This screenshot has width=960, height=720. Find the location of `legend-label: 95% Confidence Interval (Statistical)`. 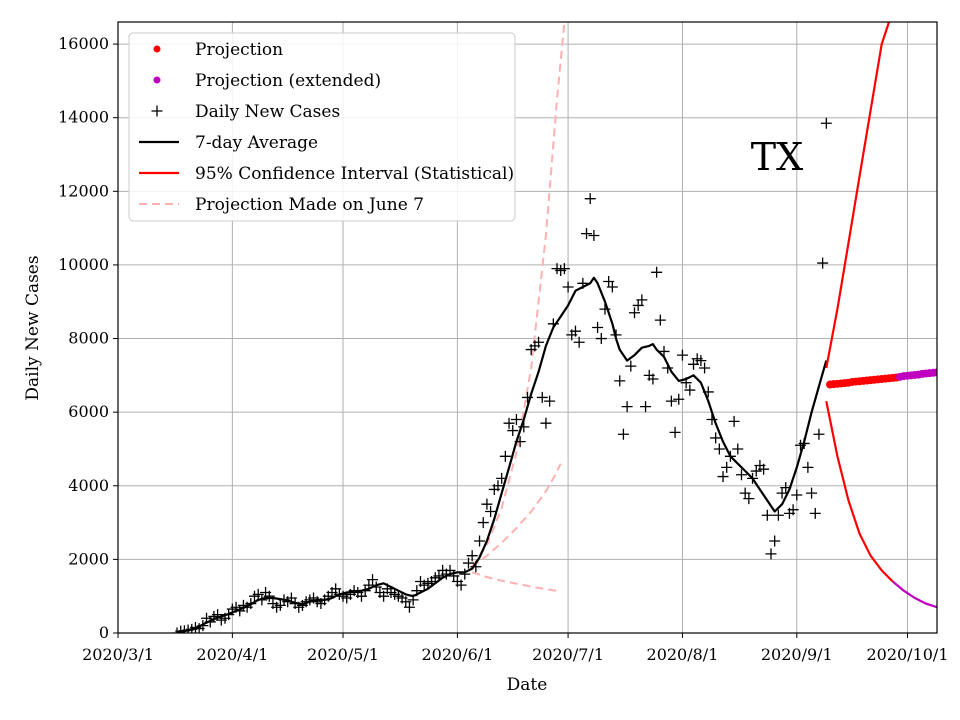

legend-label: 95% Confidence Interval (Statistical) is located at coordinates (354, 174).